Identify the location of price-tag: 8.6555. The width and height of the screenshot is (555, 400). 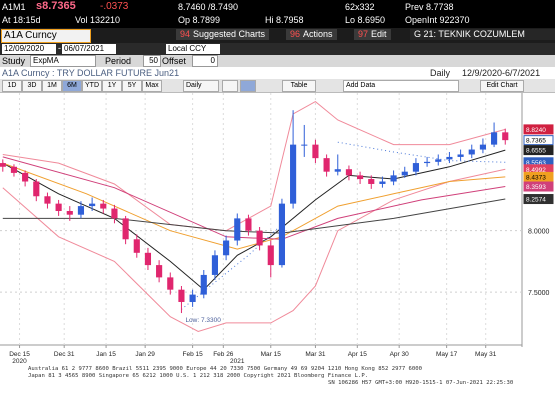
(538, 150).